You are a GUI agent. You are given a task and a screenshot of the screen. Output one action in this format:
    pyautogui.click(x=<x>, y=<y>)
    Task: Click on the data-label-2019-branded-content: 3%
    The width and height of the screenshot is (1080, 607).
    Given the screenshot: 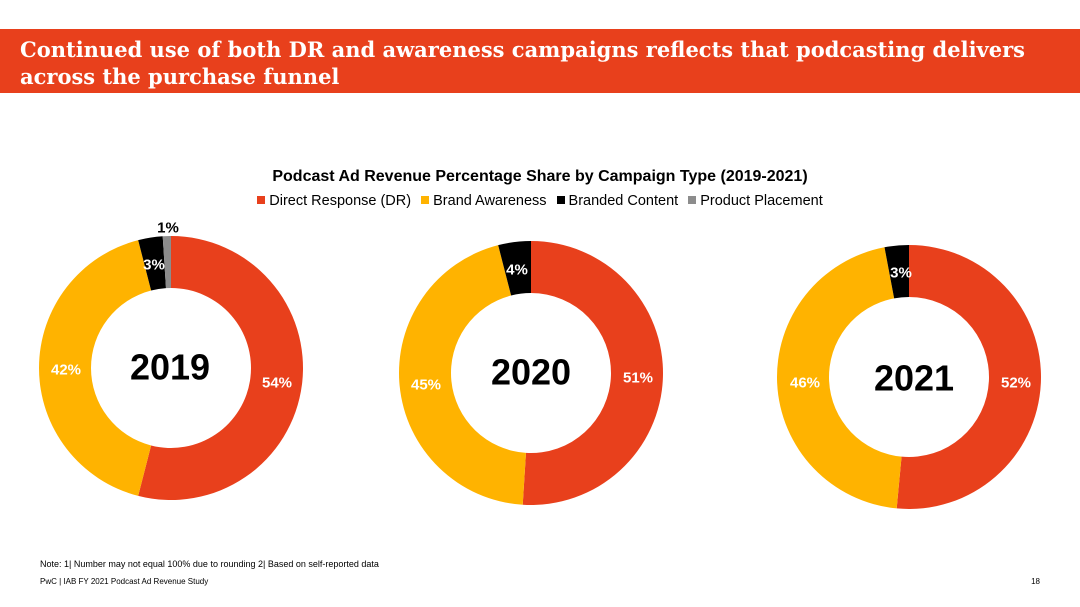 What is the action you would take?
    pyautogui.click(x=154, y=265)
    